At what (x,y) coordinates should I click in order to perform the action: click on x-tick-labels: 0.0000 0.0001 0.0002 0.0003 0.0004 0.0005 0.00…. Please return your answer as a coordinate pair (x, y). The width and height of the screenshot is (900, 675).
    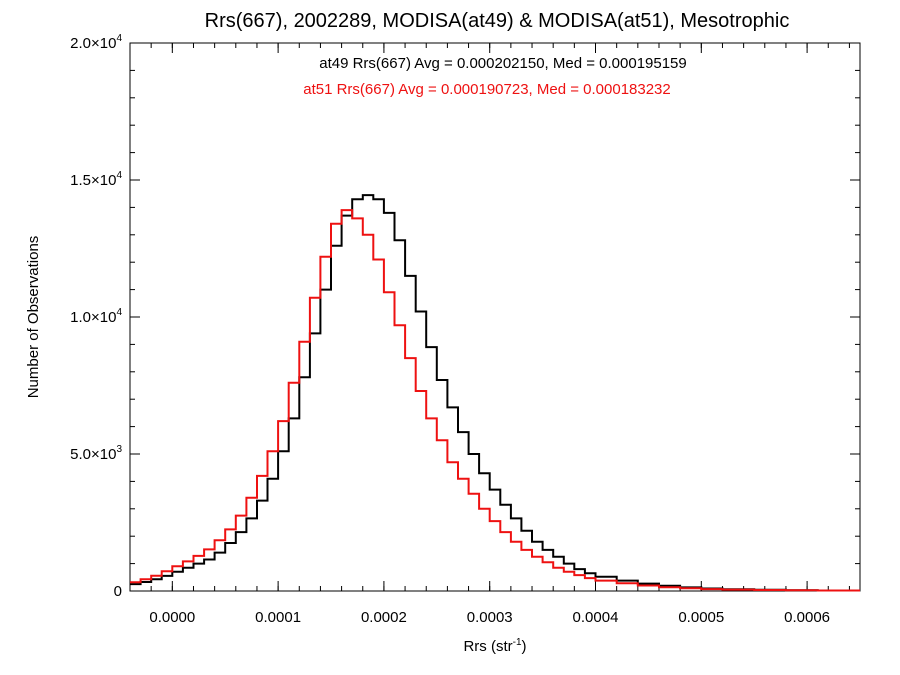
    Looking at the image, I should click on (489, 617).